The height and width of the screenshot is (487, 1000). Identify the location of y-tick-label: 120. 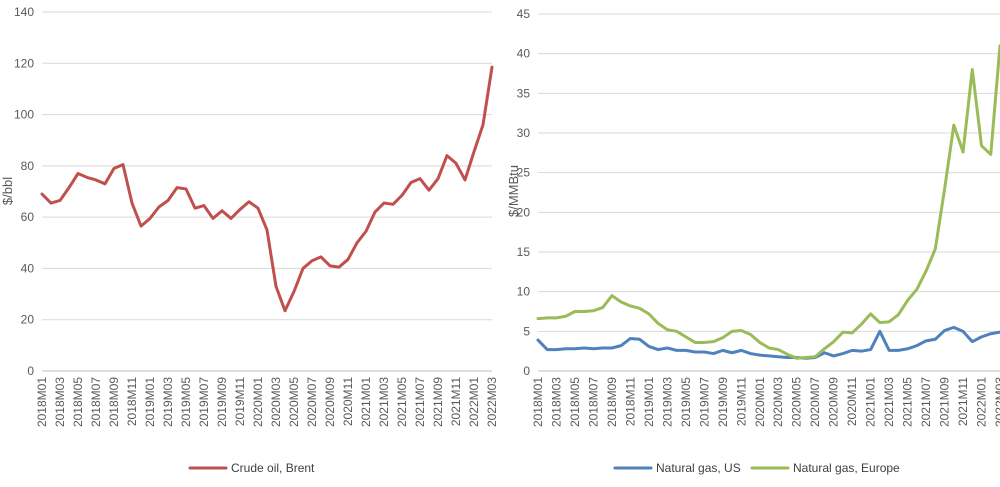
(24, 63).